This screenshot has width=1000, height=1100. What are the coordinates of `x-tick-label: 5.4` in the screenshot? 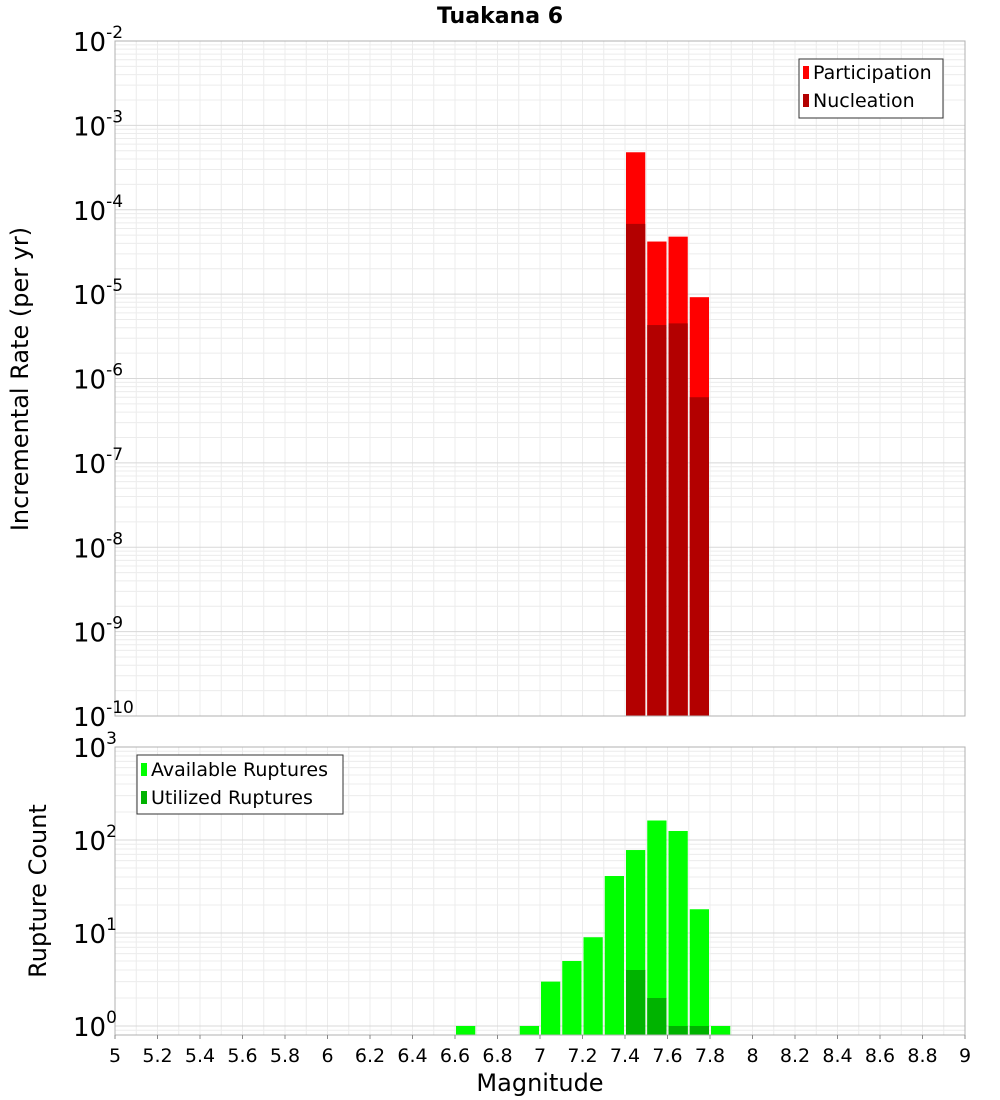 It's located at (200, 1056).